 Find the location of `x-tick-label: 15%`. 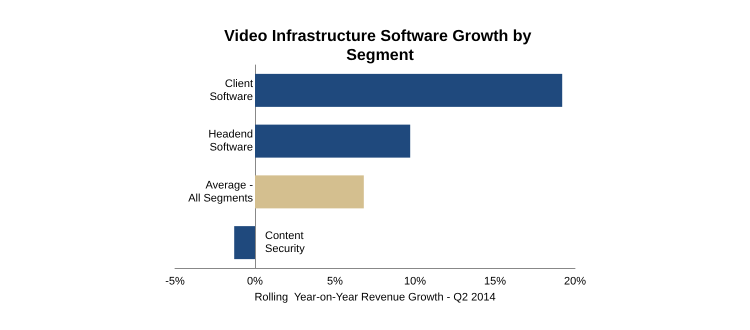

x-tick-label: 15% is located at coordinates (495, 282).